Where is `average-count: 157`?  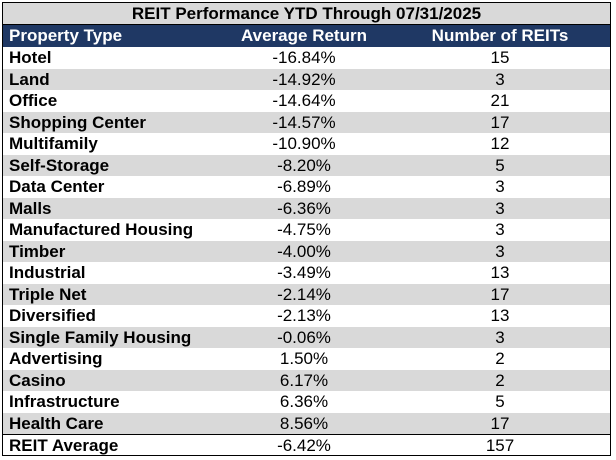 average-count: 157 is located at coordinates (500, 445).